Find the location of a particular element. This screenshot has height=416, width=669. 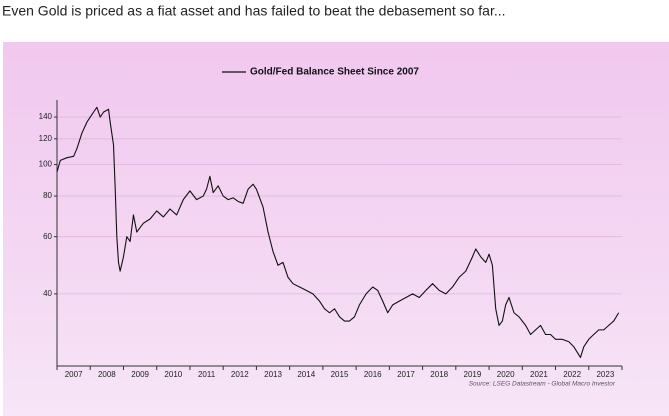

legend-label: Gold/Fed Balance Sheet Since 2007 is located at coordinates (334, 72).